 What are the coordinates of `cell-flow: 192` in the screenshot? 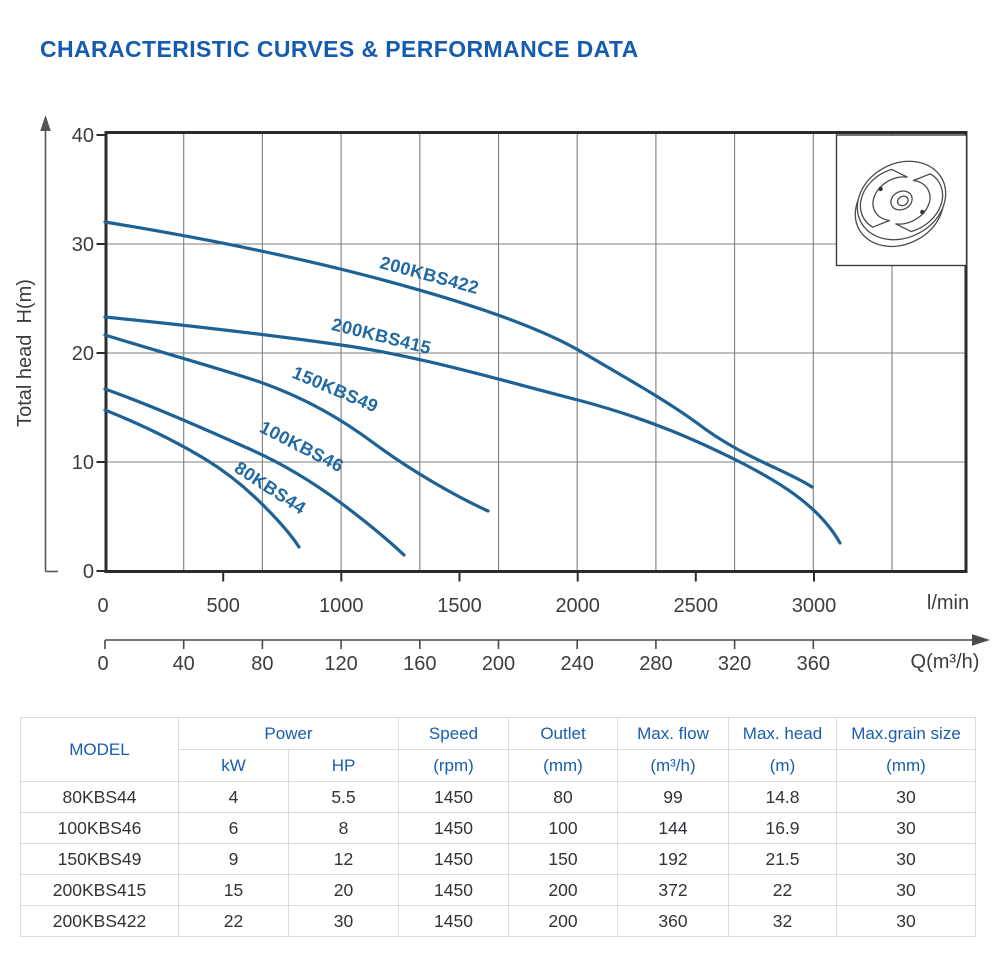 It's located at (673, 859).